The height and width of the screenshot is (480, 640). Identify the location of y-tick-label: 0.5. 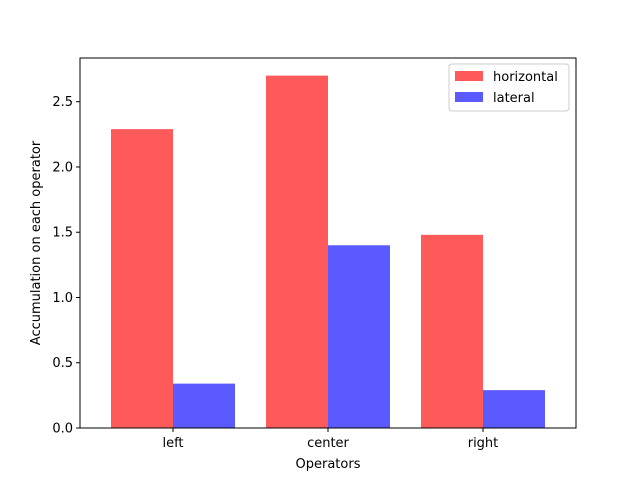
(62, 363).